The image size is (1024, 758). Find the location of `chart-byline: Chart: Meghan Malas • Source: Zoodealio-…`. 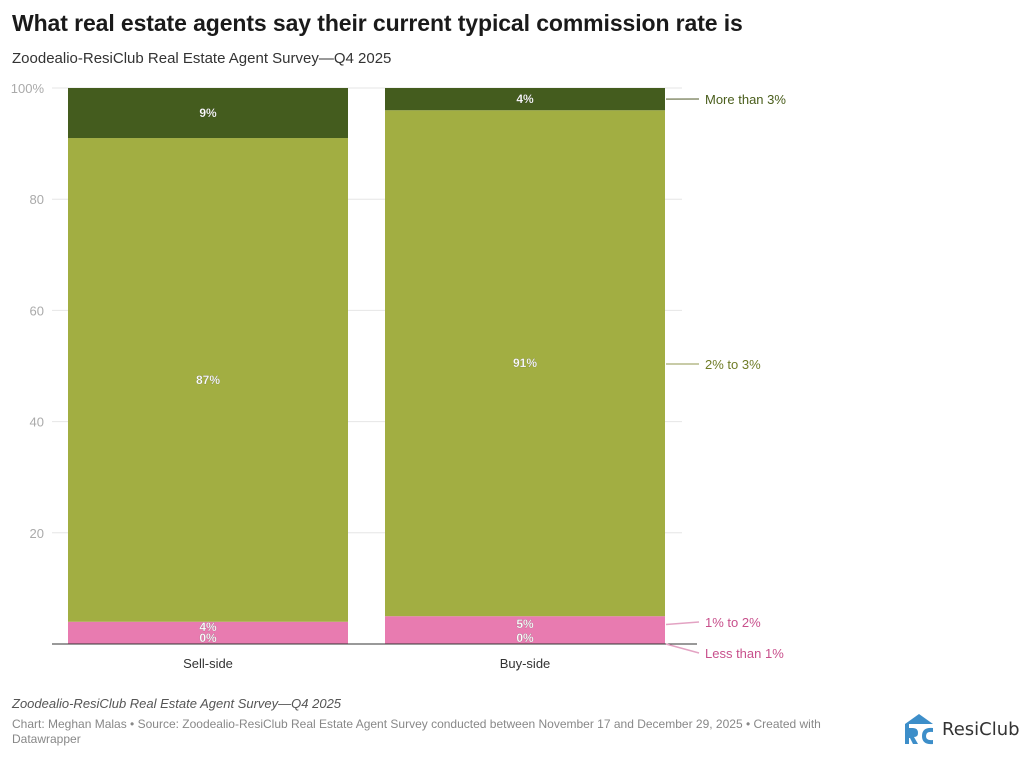

chart-byline: Chart: Meghan Malas • Source: Zoodealio-… is located at coordinates (416, 731).